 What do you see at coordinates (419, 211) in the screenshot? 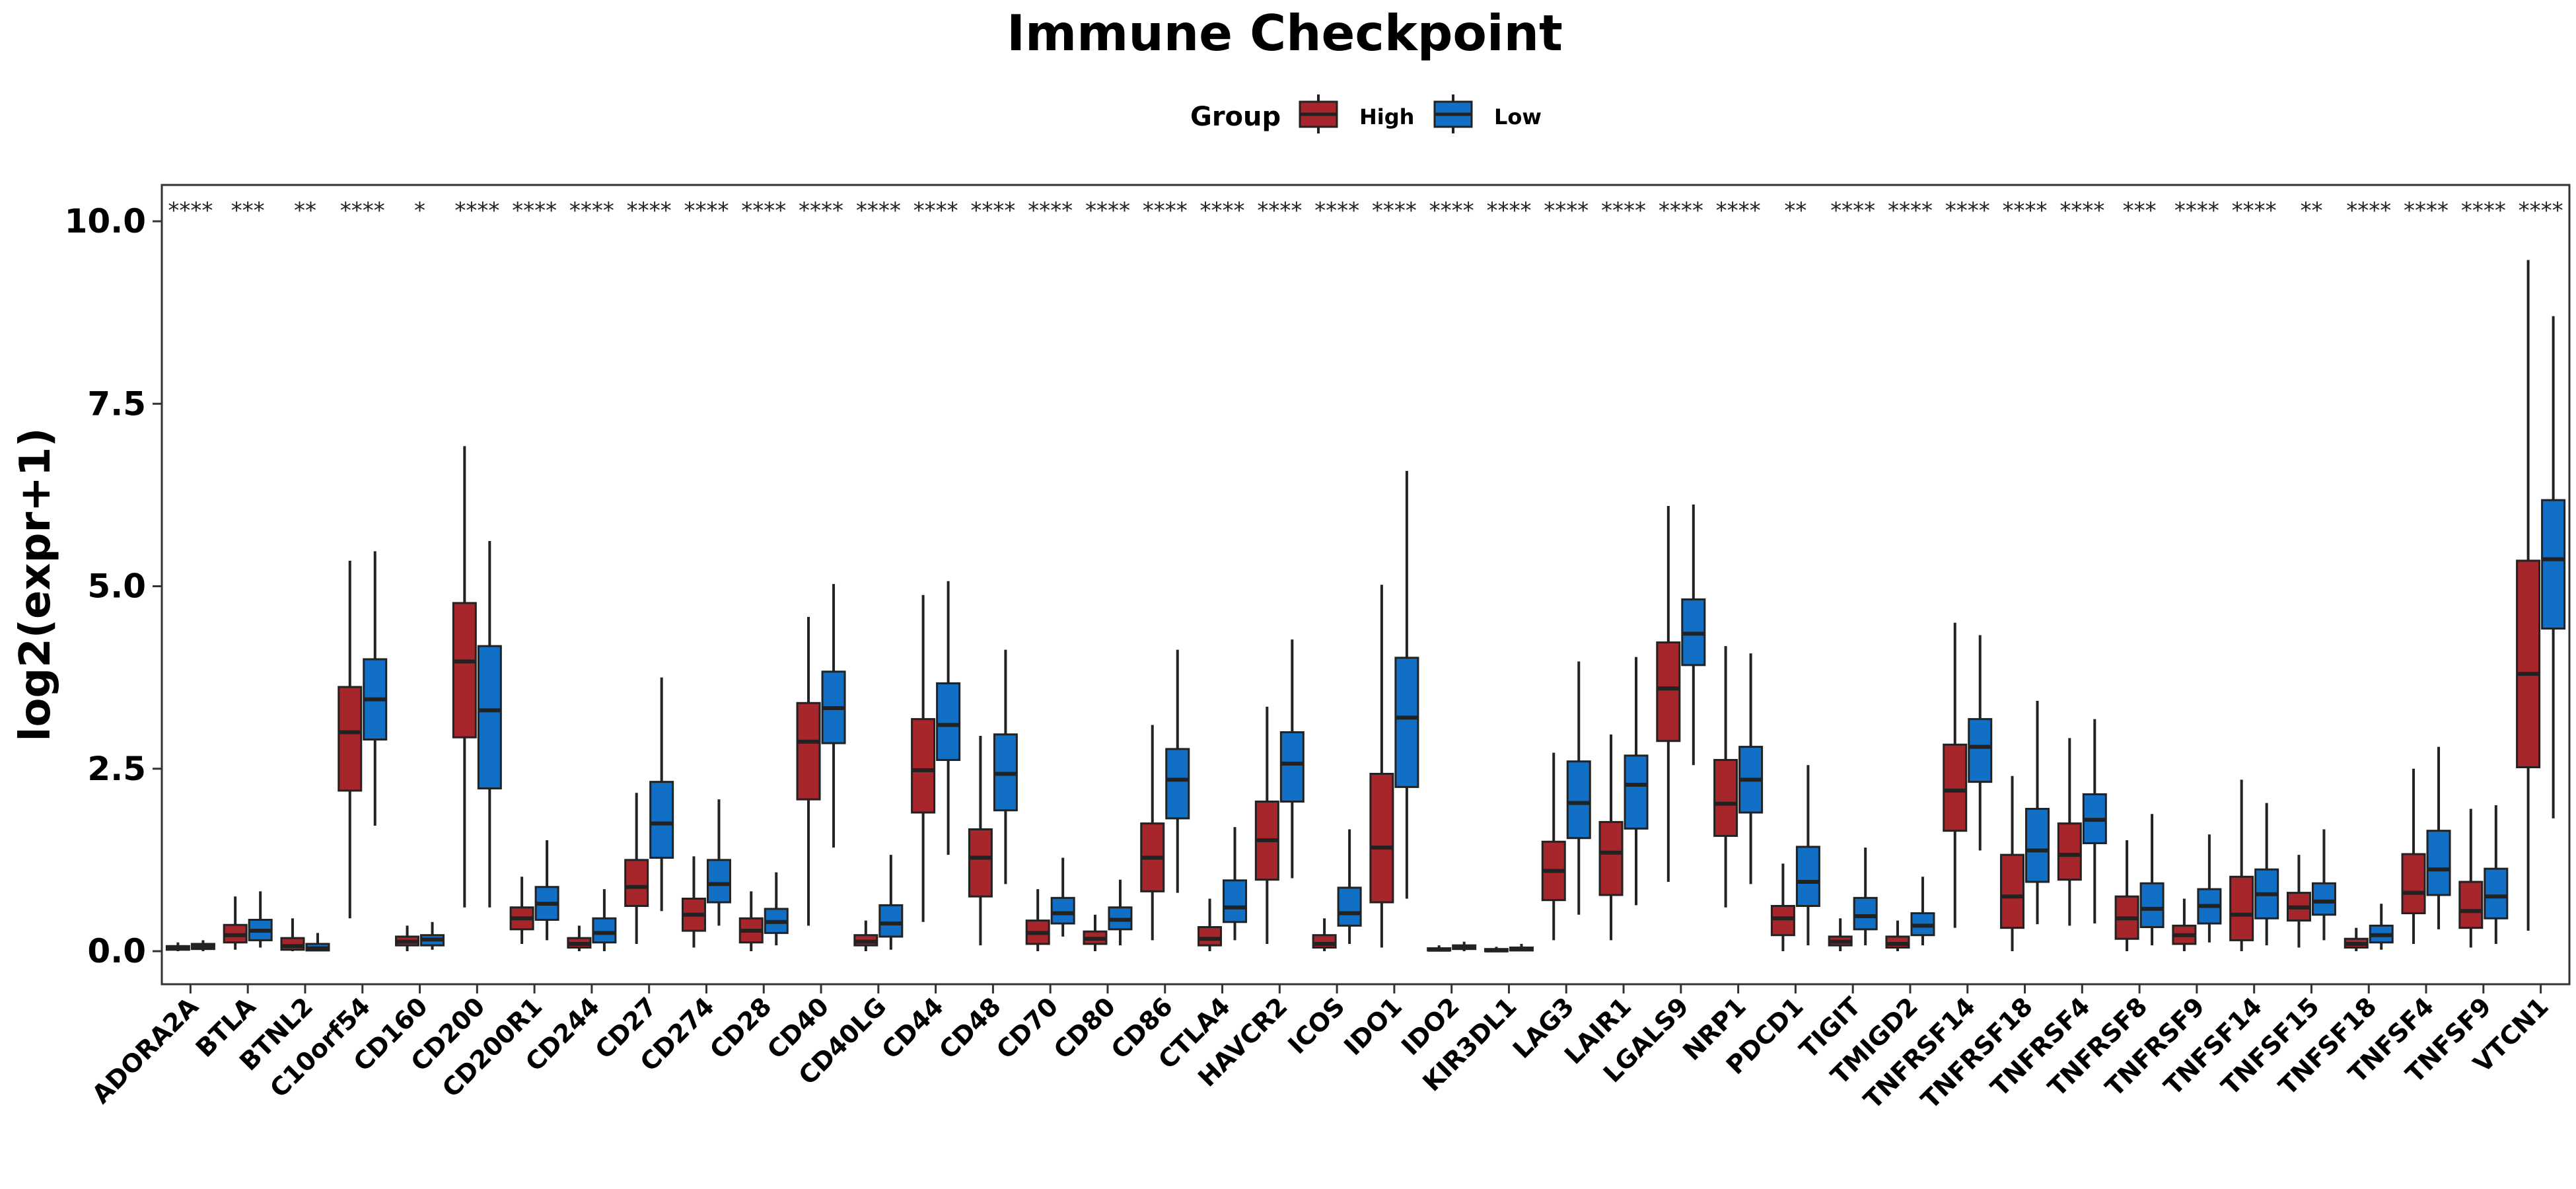
I see `significance-label: *` at bounding box center [419, 211].